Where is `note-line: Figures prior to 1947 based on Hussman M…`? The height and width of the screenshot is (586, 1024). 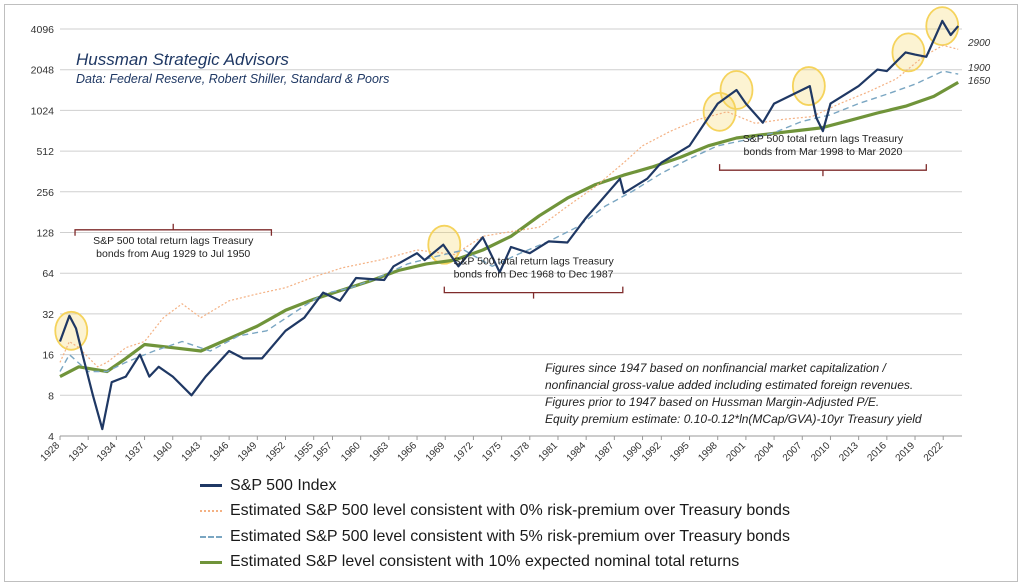 note-line: Figures prior to 1947 based on Hussman M… is located at coordinates (712, 402).